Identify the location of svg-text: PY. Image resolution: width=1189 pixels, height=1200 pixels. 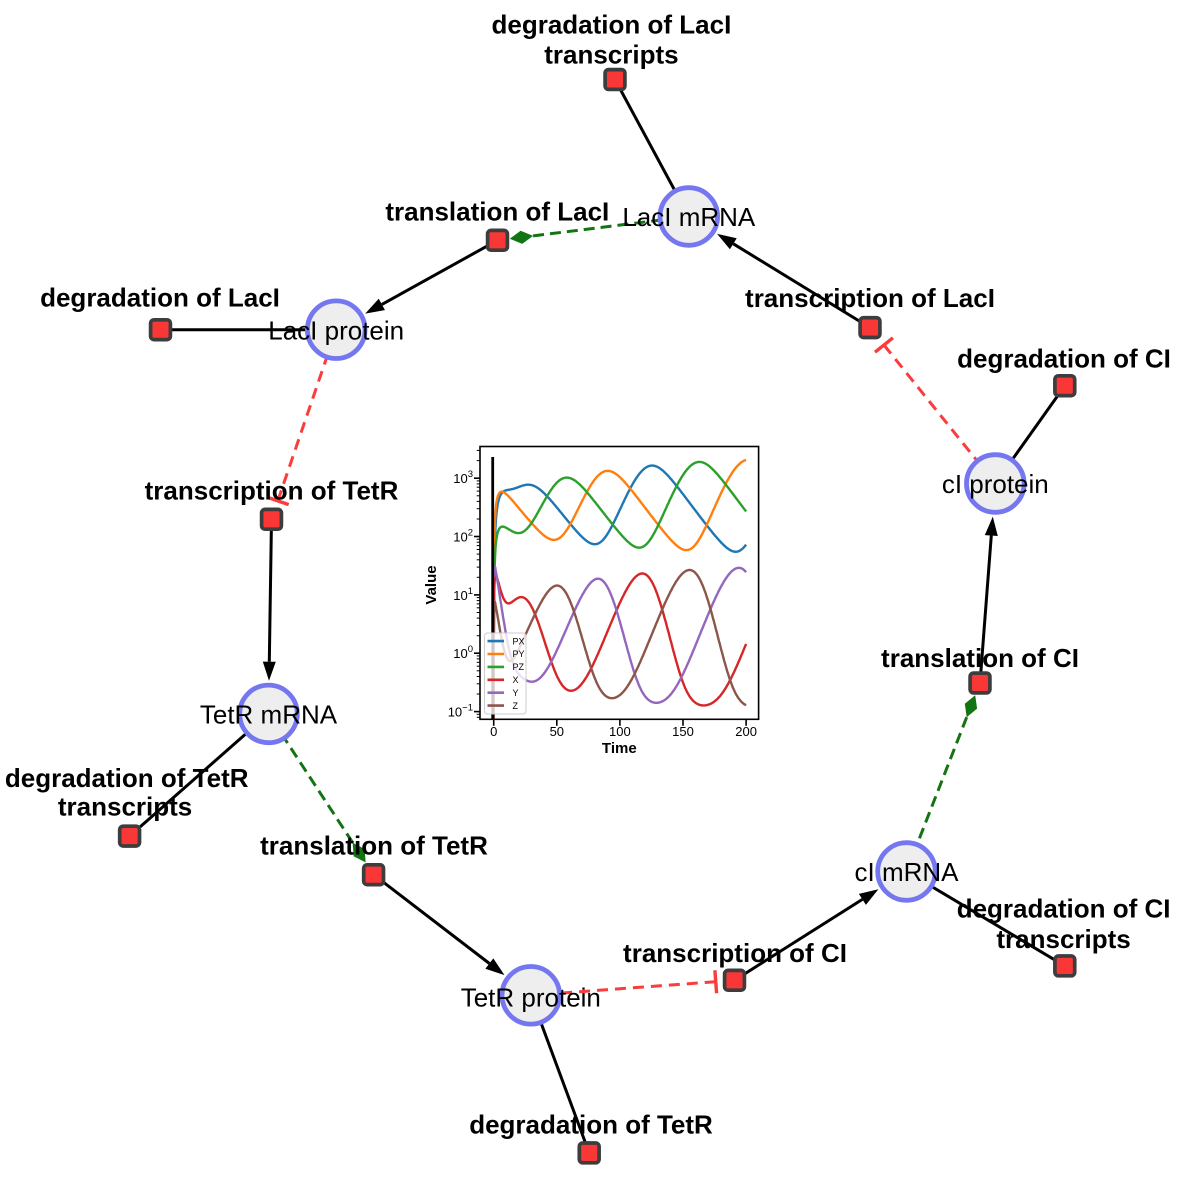
(519, 654).